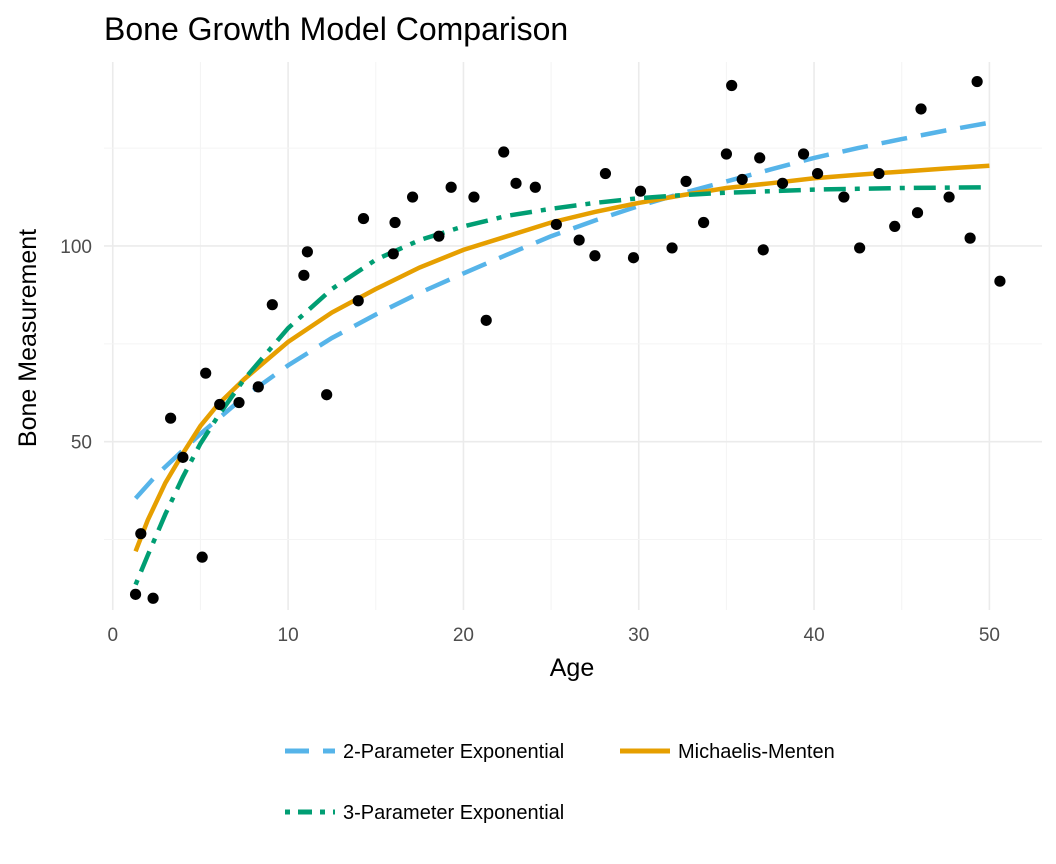 Image resolution: width=1056 pixels, height=864 pixels. I want to click on x-tick-label: 50, so click(989, 635).